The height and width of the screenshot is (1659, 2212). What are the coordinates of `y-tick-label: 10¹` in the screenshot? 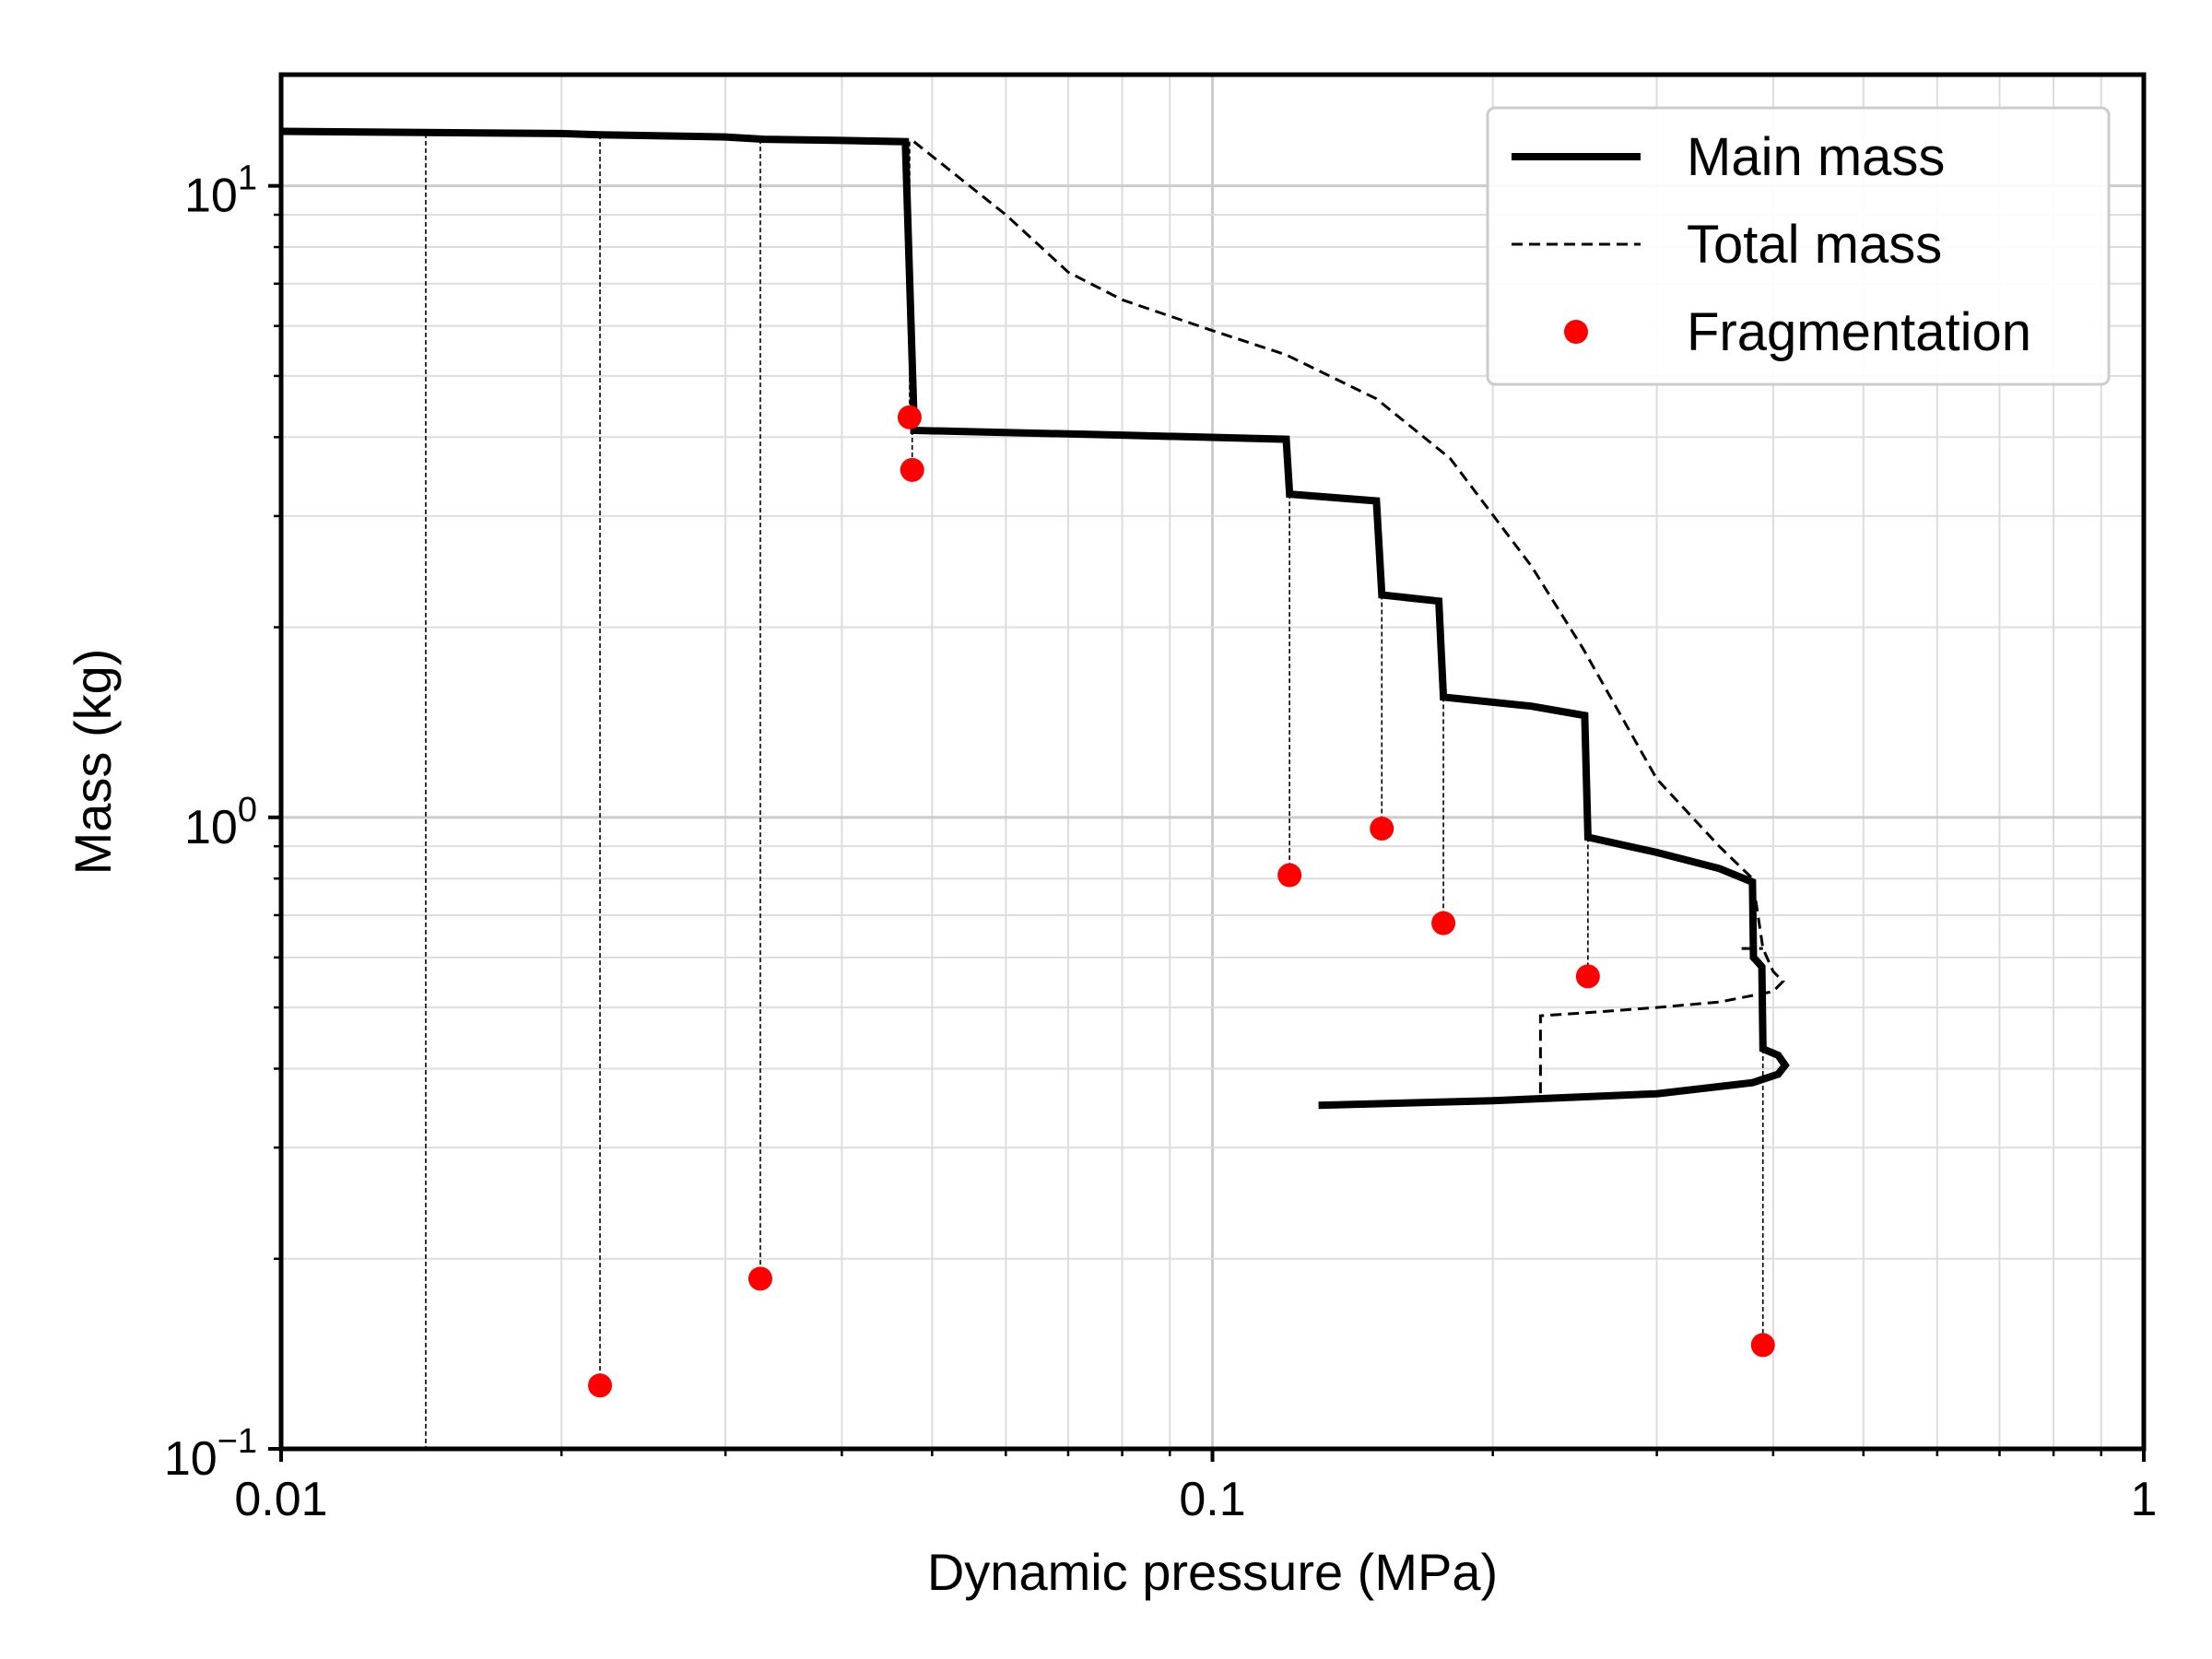 It's located at (220, 191).